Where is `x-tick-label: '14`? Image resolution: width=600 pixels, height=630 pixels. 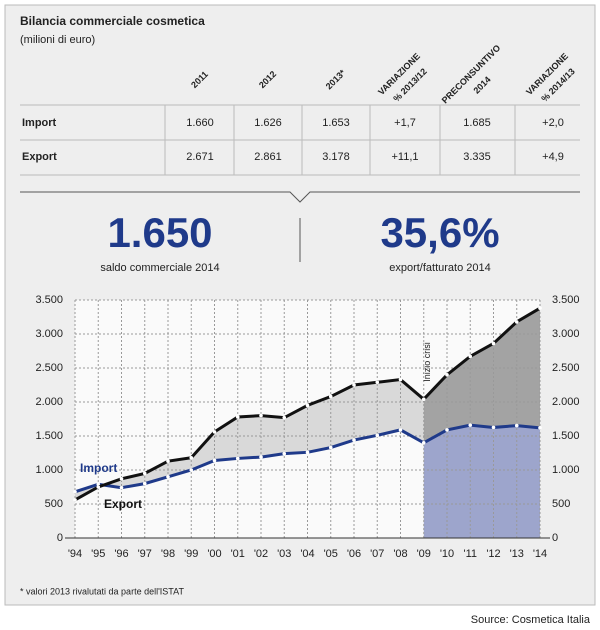
x-tick-label: '14 is located at coordinates (540, 554).